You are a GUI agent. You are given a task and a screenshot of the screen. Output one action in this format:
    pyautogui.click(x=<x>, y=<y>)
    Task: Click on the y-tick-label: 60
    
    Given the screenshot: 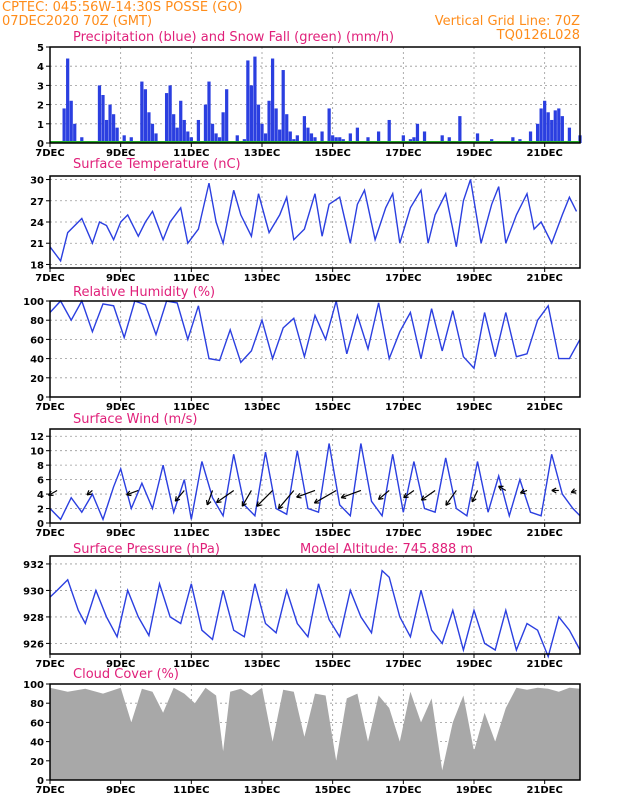 What is the action you would take?
    pyautogui.click(x=37, y=340)
    